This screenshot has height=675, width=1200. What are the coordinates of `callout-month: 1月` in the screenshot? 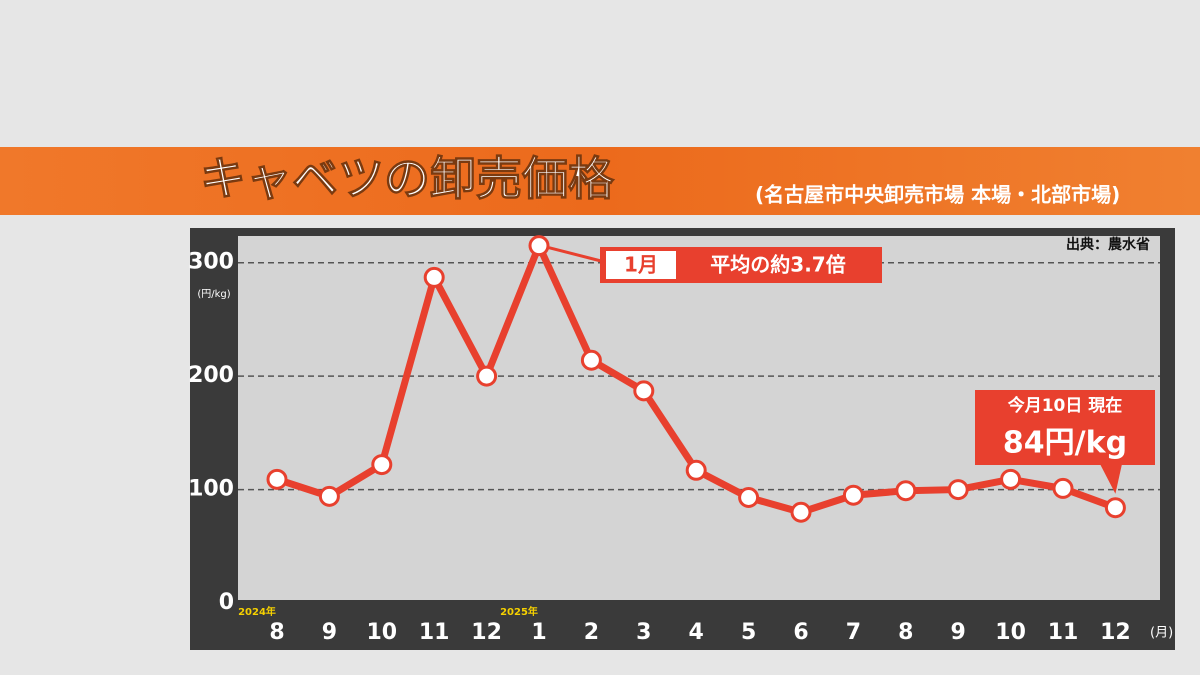 It's located at (641, 265).